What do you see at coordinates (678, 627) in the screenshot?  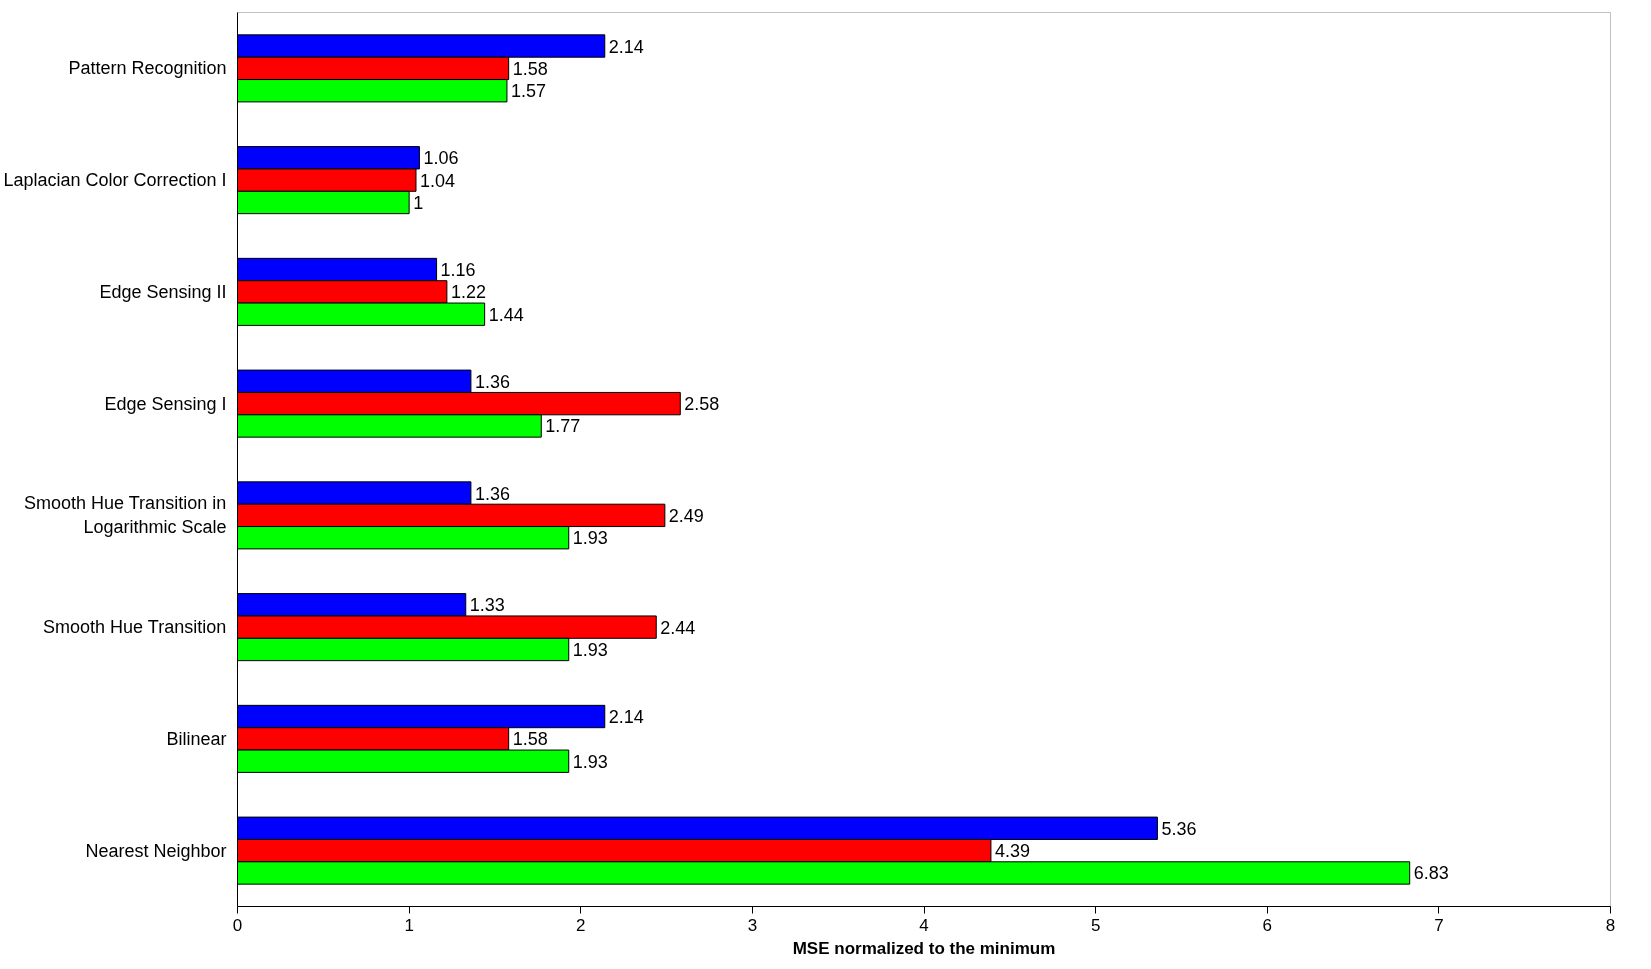 I see `data-label: 2.44` at bounding box center [678, 627].